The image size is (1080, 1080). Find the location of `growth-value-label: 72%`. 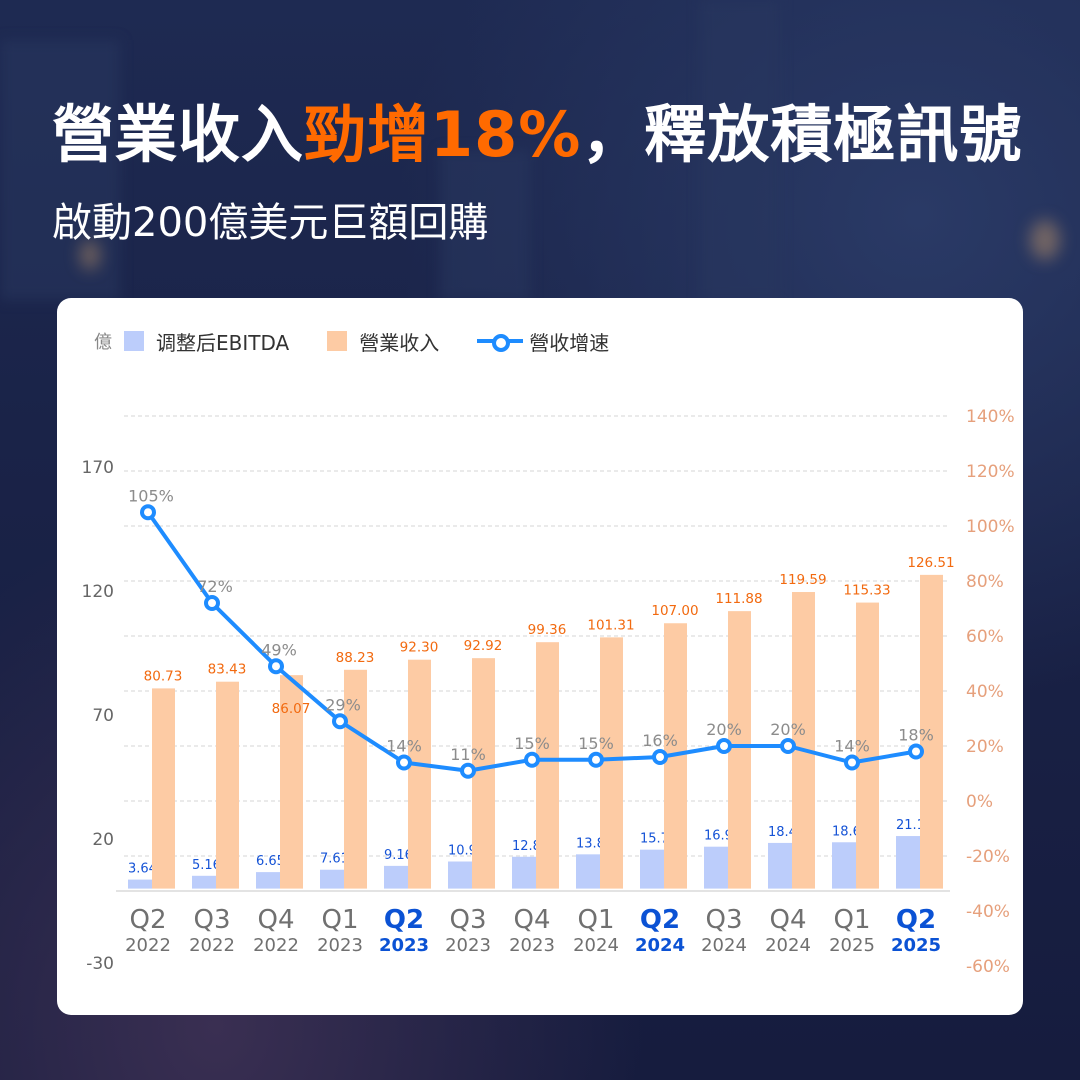

growth-value-label: 72% is located at coordinates (215, 586).